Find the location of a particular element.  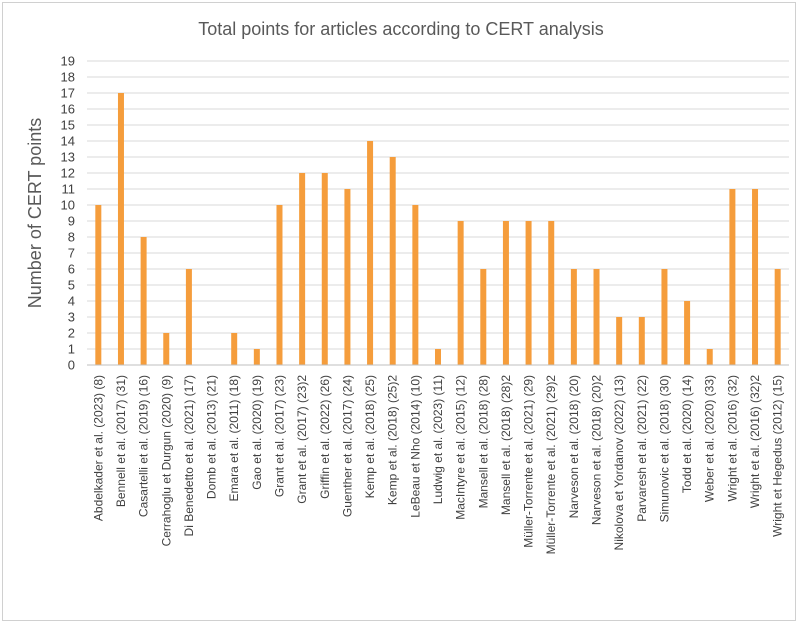

x-tick-label: Griffin et al. (2022) (26) is located at coordinates (325, 437).